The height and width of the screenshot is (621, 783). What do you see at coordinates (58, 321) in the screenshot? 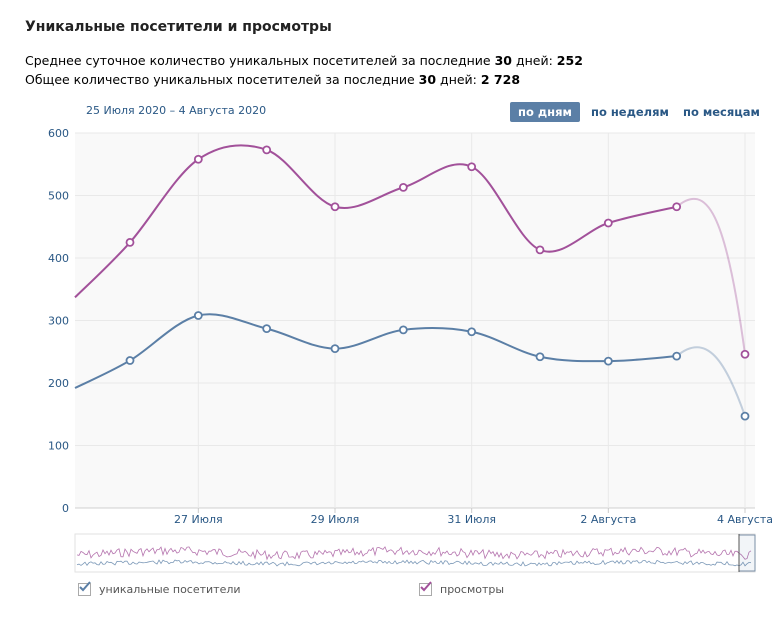
I see `y-tick-label: 300` at bounding box center [58, 321].